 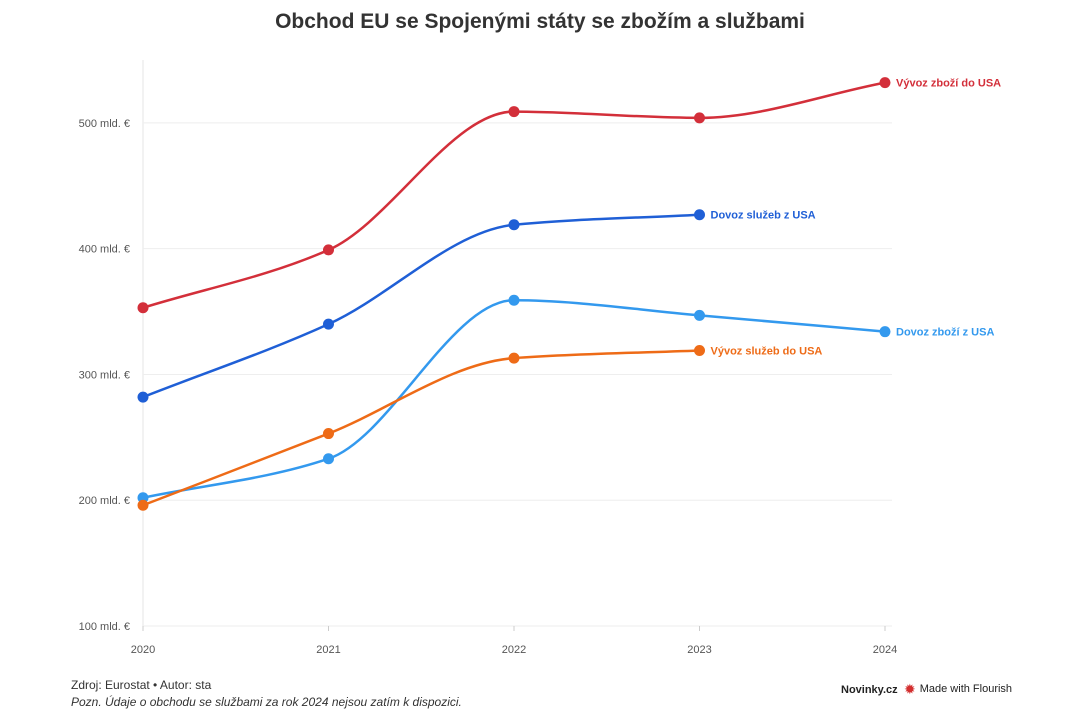 What do you see at coordinates (514, 650) in the screenshot?
I see `x-tick-label: 2022` at bounding box center [514, 650].